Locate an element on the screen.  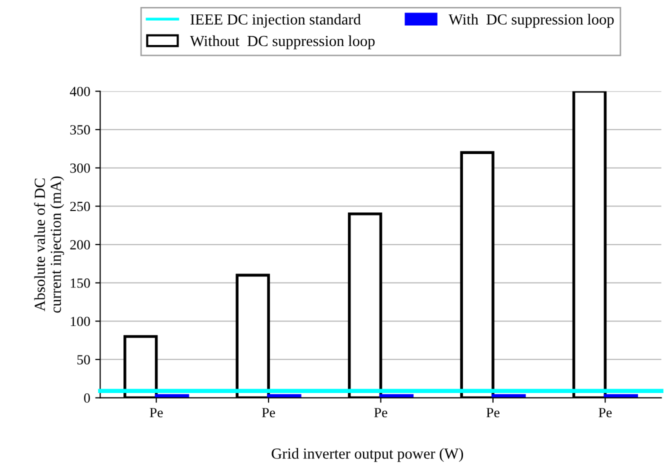
x-axis-title: Grid inverter output power (W) is located at coordinates (368, 455).